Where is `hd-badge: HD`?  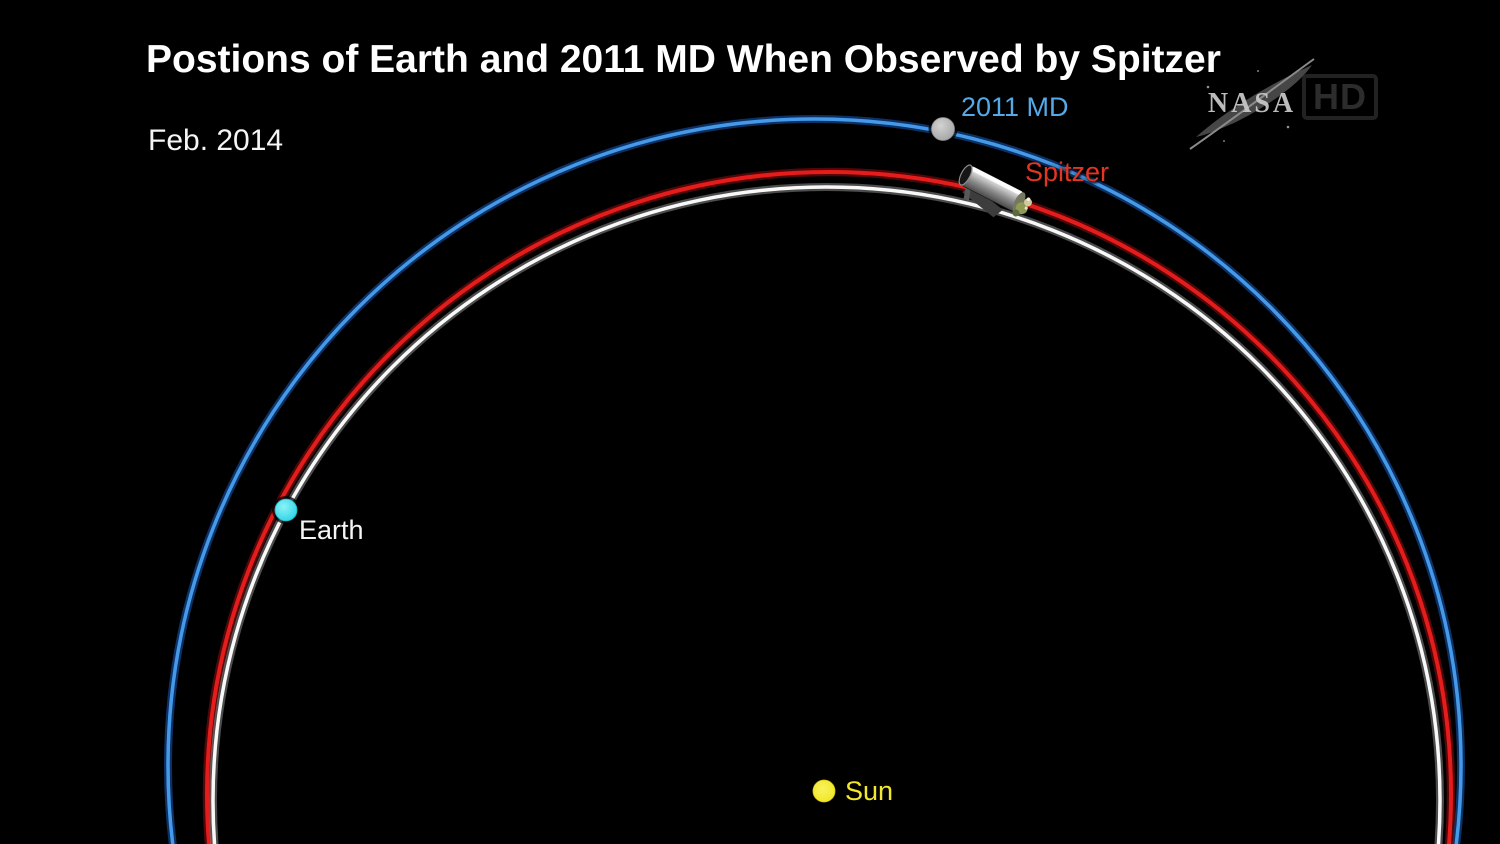
hd-badge: HD is located at coordinates (1340, 97).